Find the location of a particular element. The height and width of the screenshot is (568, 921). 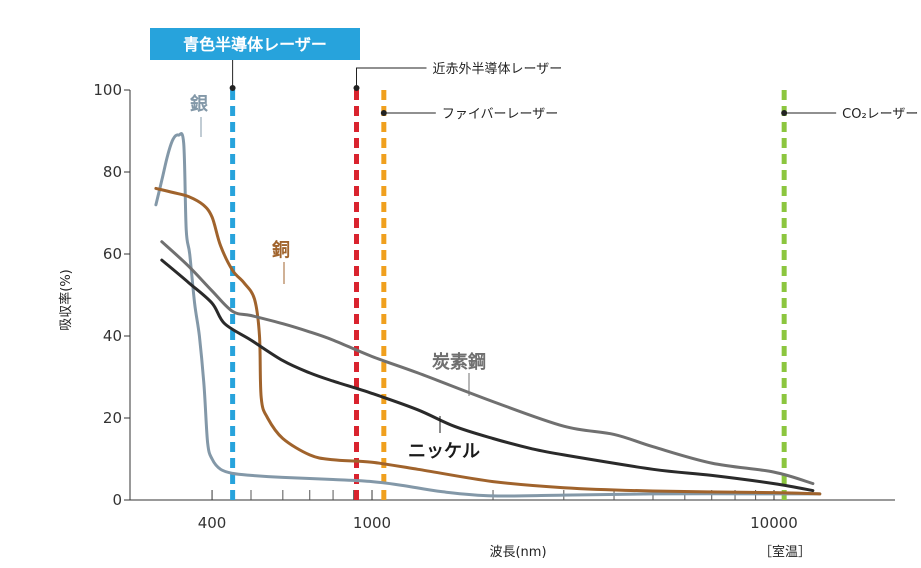

y-tick-label: 100 is located at coordinates (107, 90).